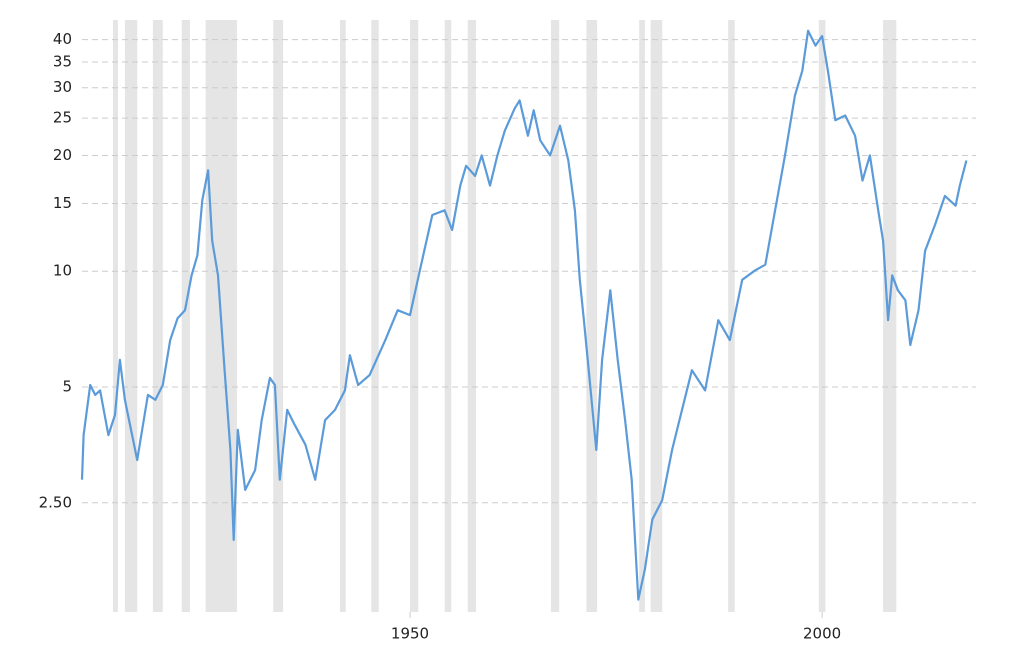 The image size is (1024, 650). What do you see at coordinates (822, 634) in the screenshot?
I see `x-tick-label: 2000` at bounding box center [822, 634].